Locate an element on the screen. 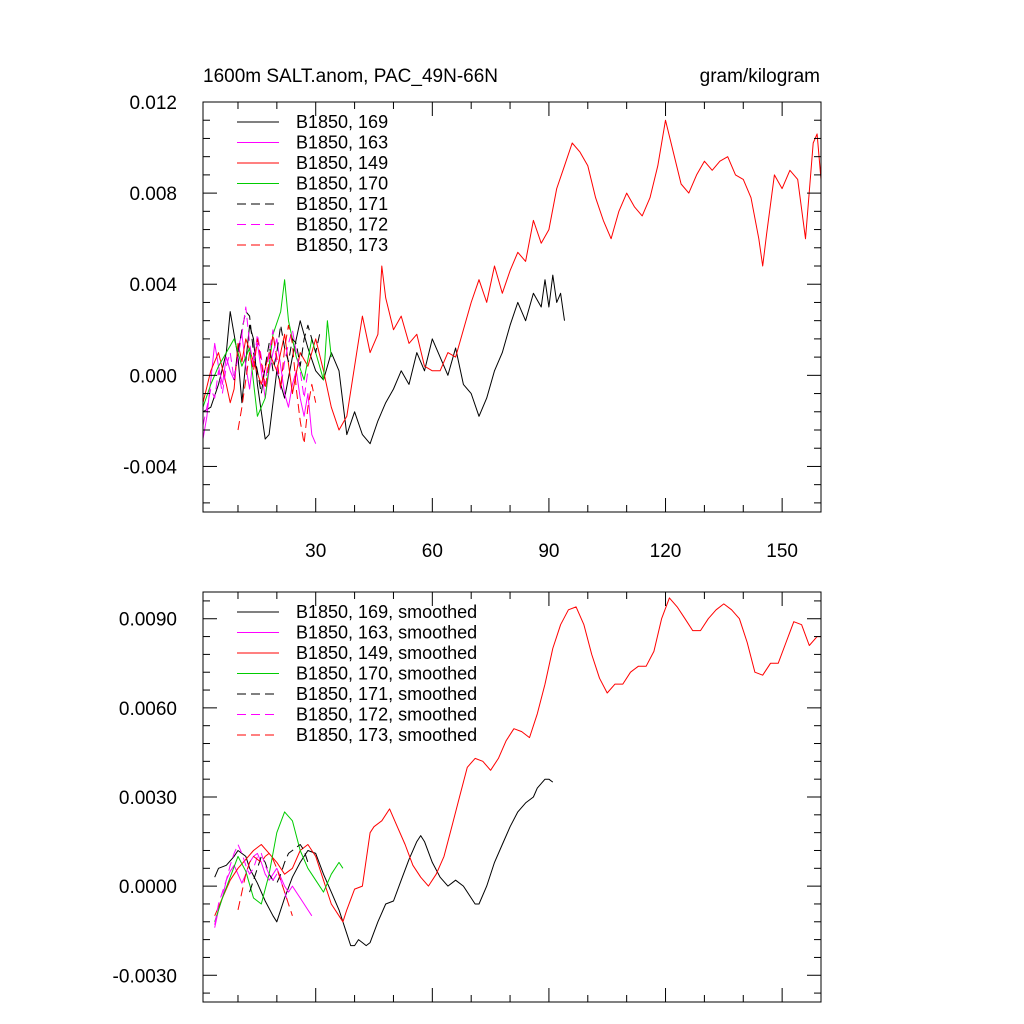 The image size is (1024, 1024). legend-label-1: B1850, 163, smoothed is located at coordinates (386, 633).